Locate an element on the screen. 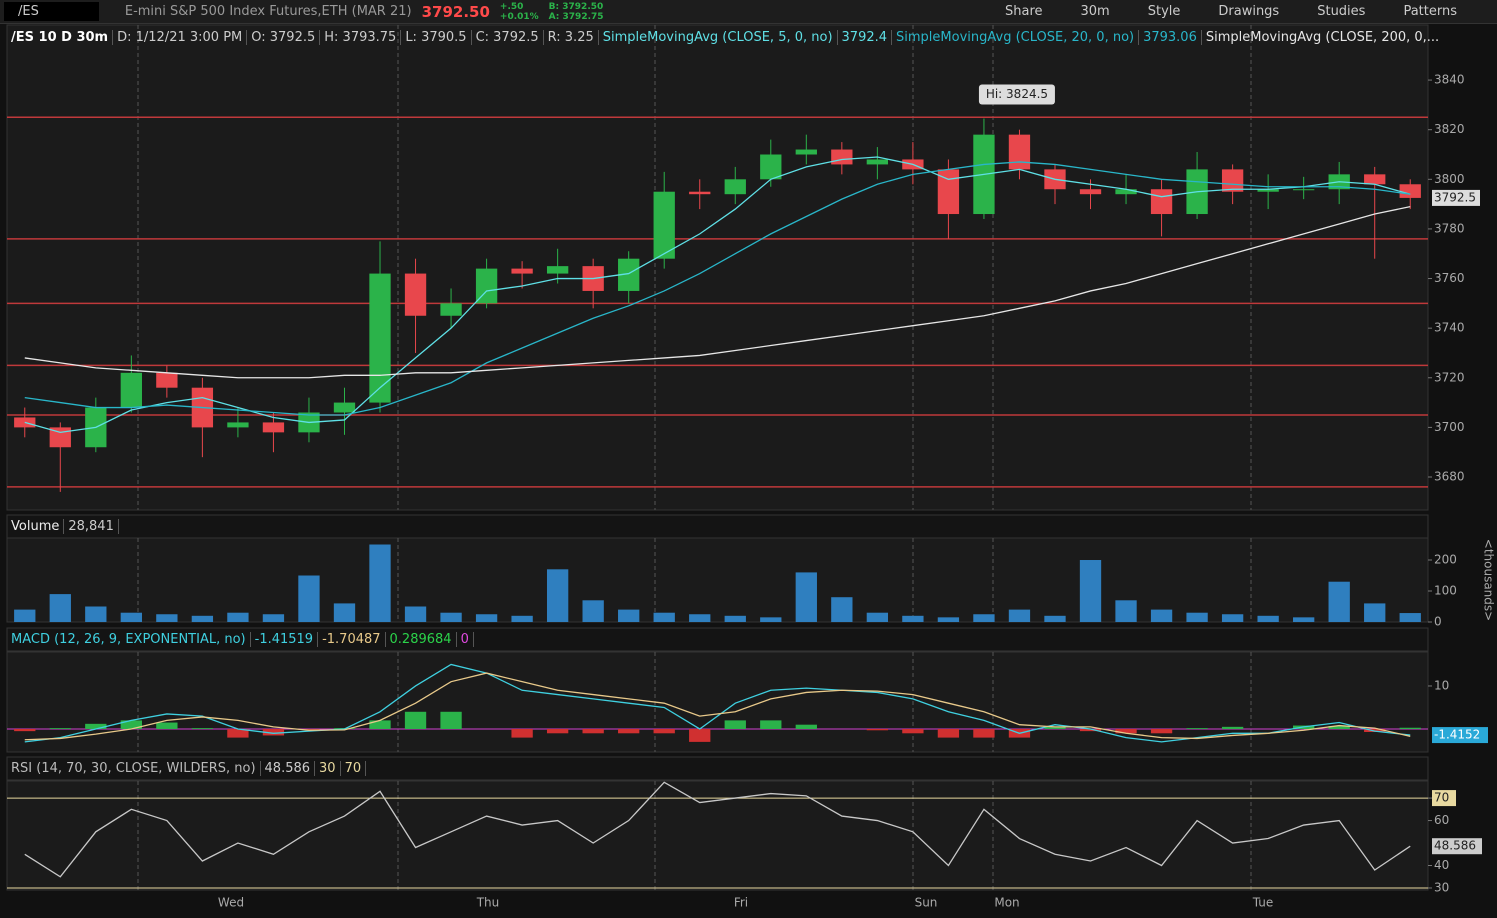 Image resolution: width=1497 pixels, height=918 pixels. volume-bar: Volume 28,841 is located at coordinates (63, 526).